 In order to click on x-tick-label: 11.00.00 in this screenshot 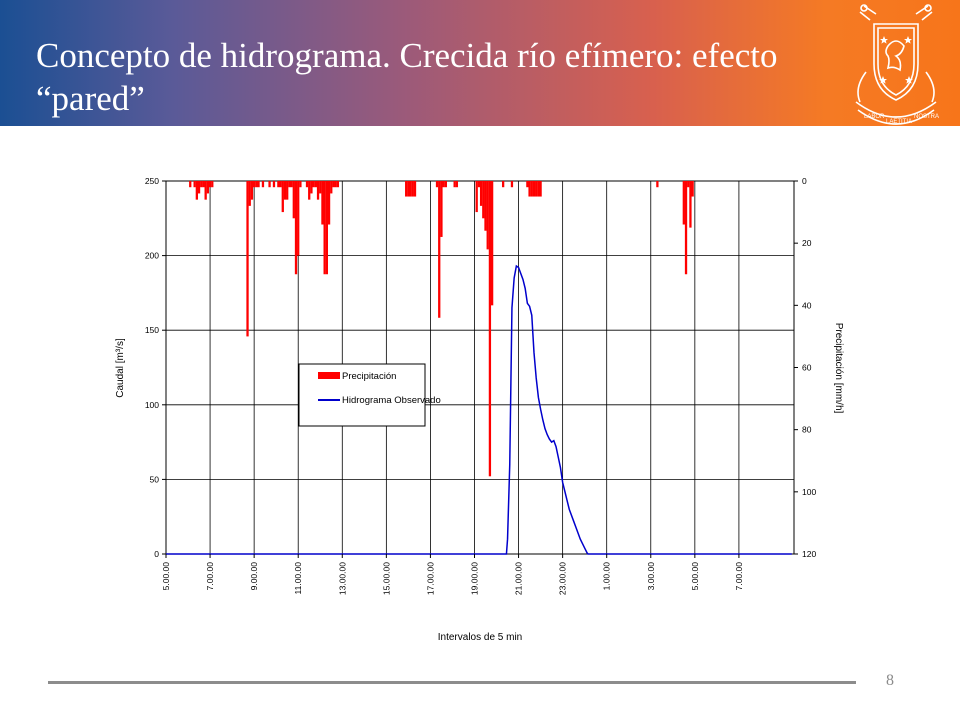, I will do `click(298, 578)`.